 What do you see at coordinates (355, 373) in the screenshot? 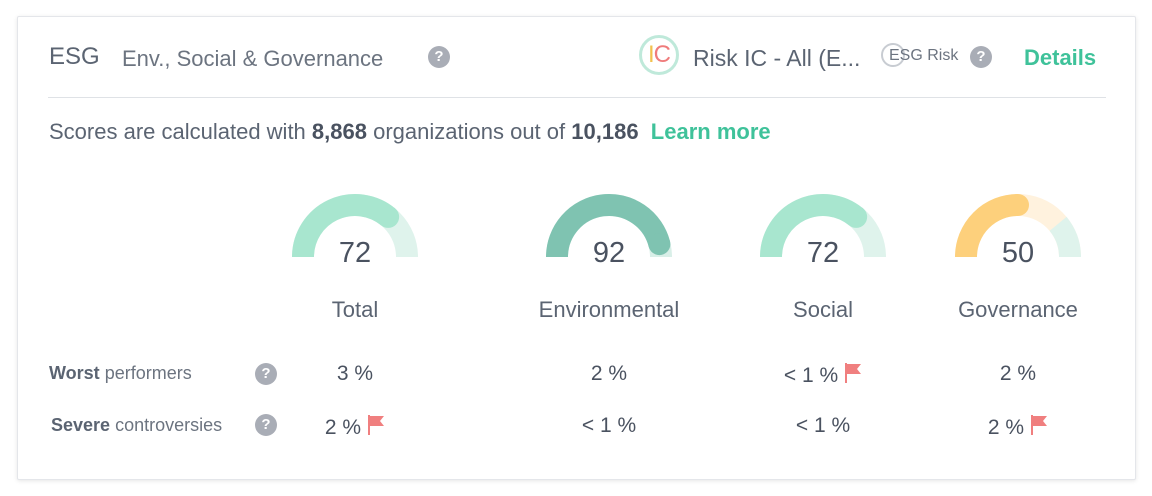
I see `worst-value-total: 3 %` at bounding box center [355, 373].